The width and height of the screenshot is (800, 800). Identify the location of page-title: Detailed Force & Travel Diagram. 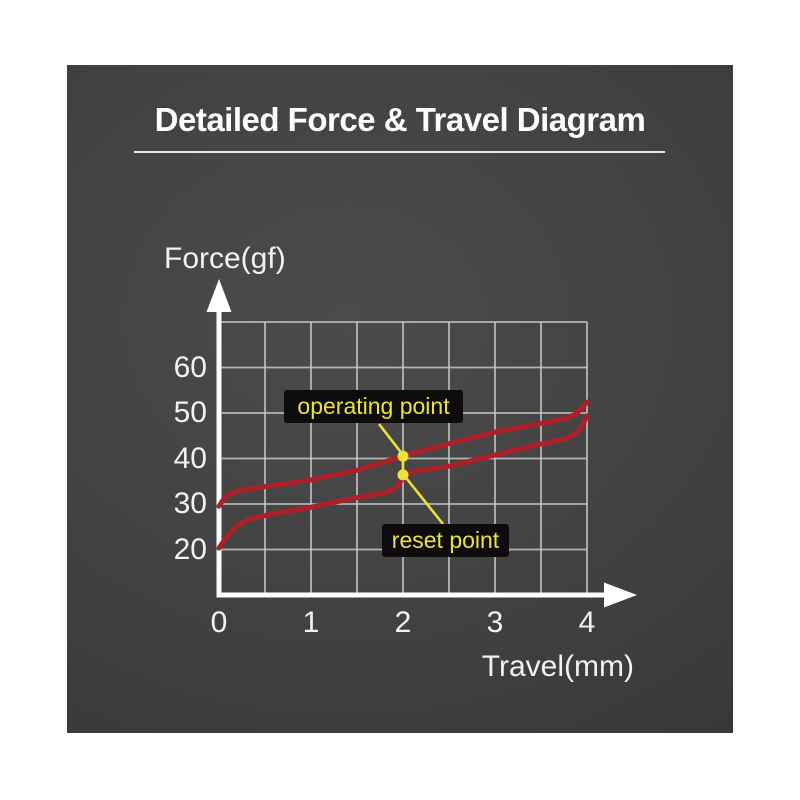
(400, 119).